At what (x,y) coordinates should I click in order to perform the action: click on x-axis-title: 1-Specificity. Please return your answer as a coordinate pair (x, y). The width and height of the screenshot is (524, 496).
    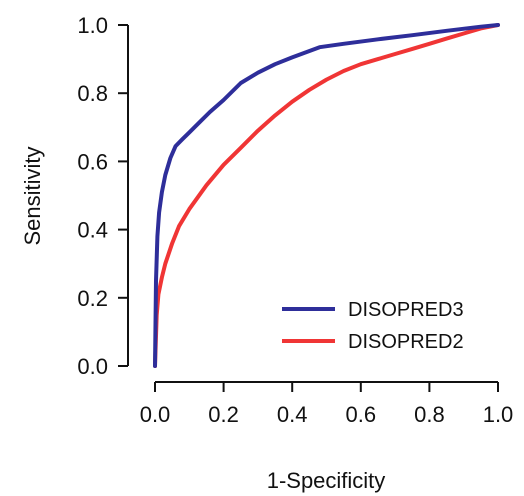
    Looking at the image, I should click on (326, 480).